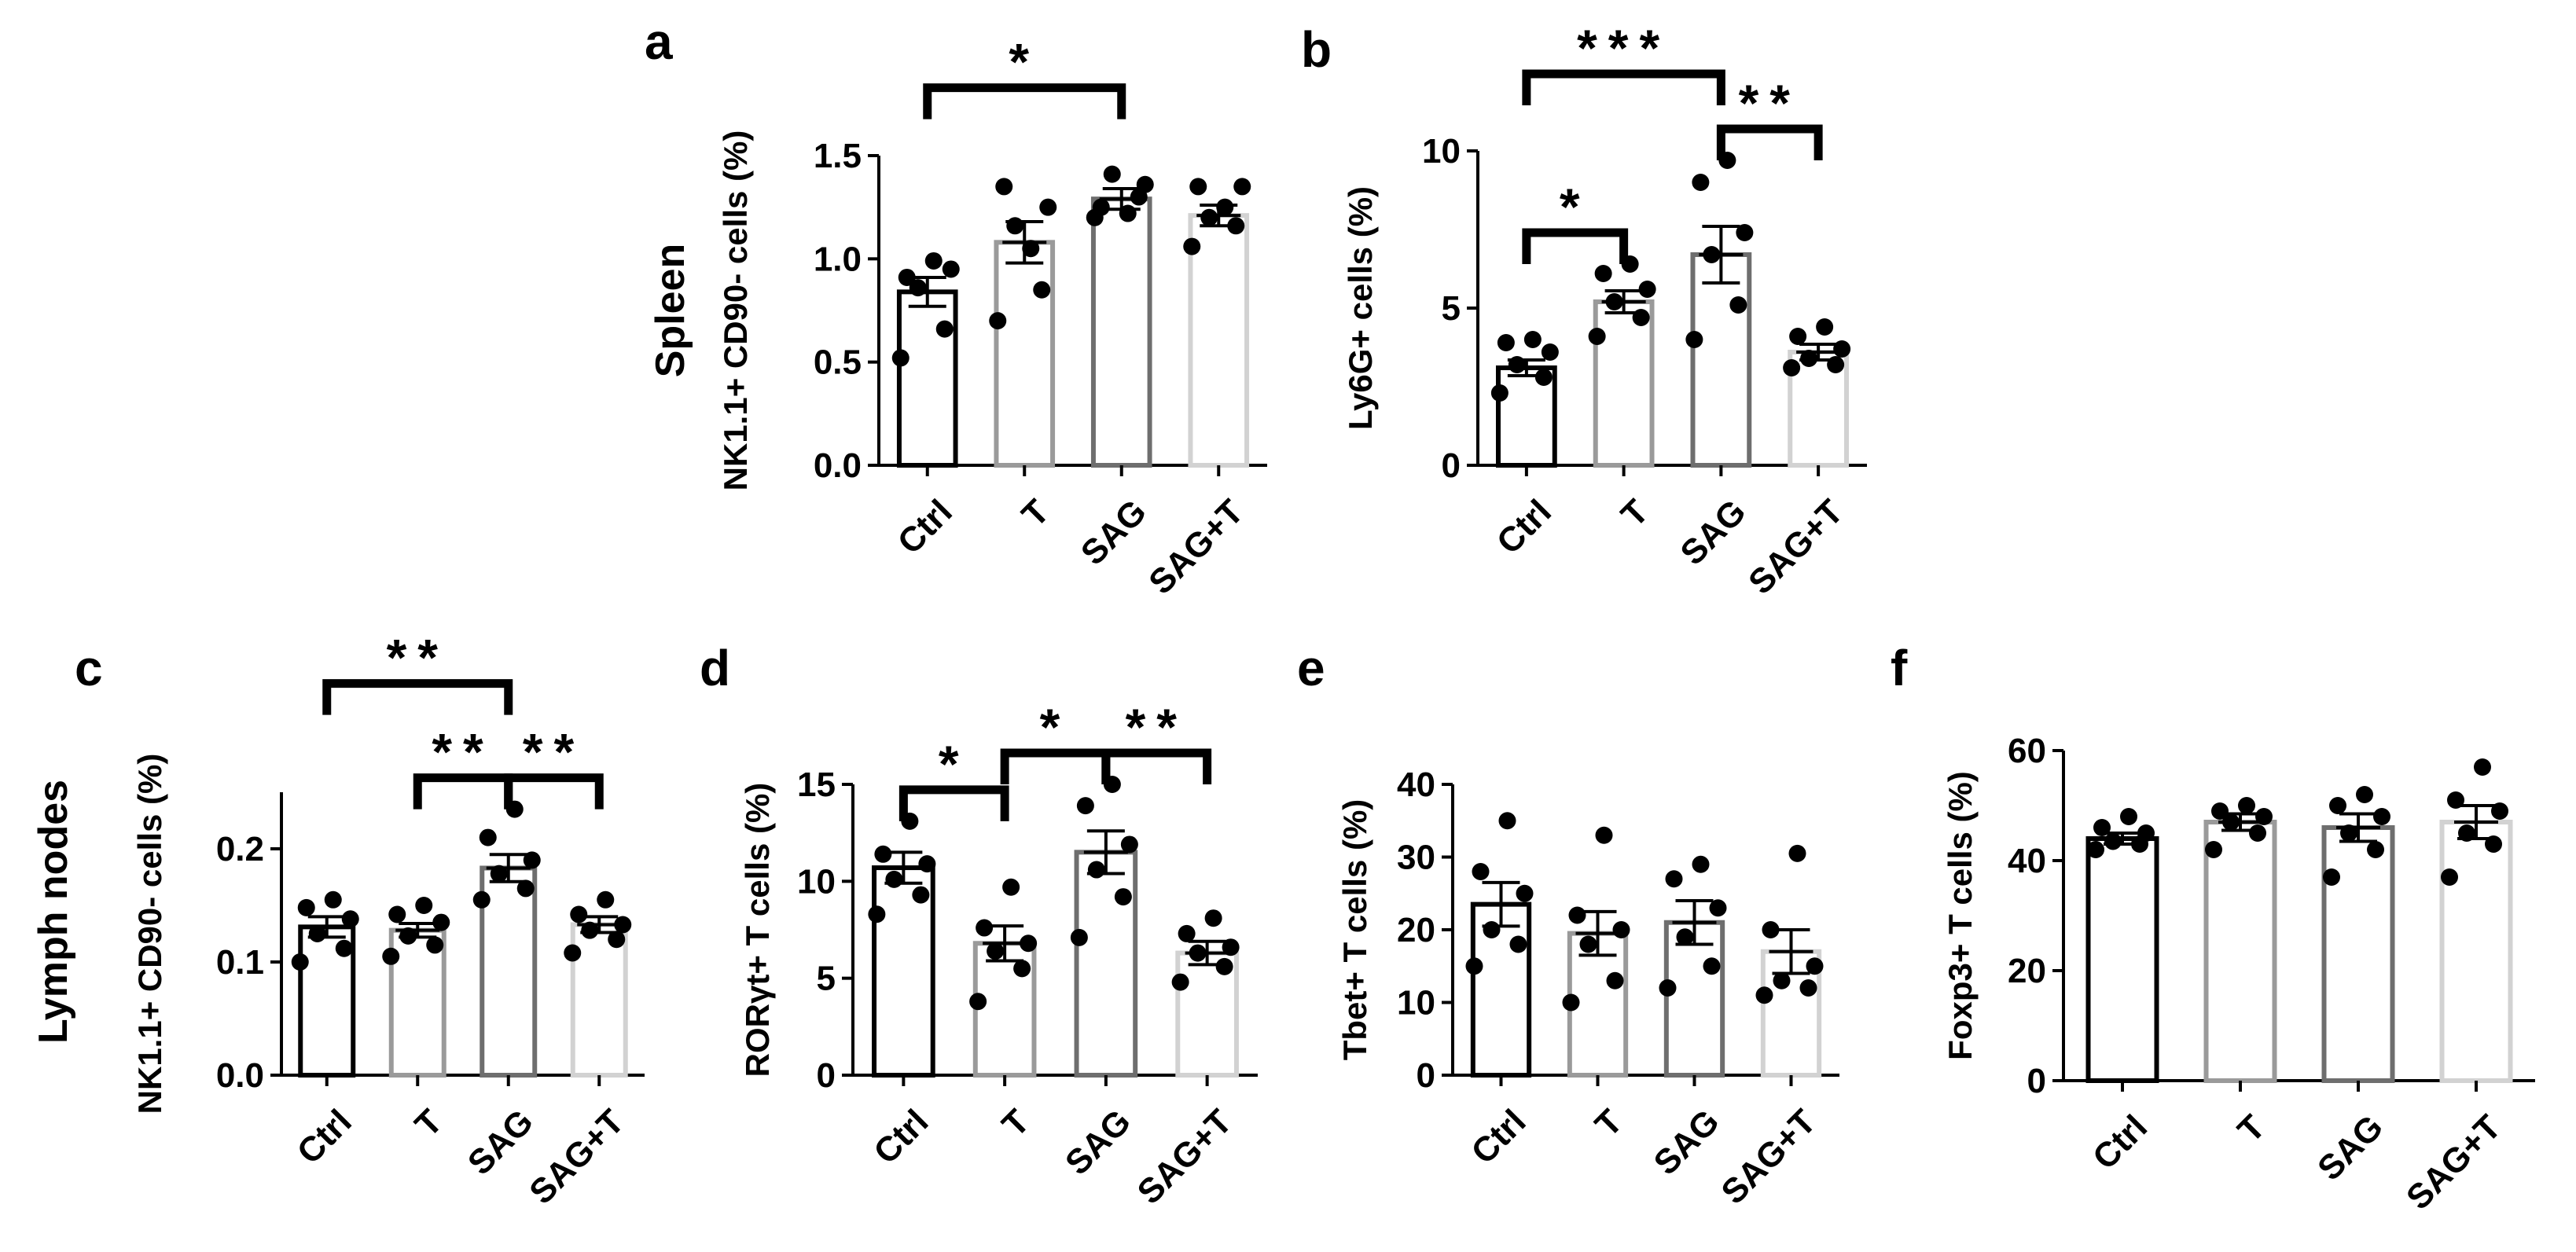  I want to click on y-tick-label: 0, so click(1426, 1075).